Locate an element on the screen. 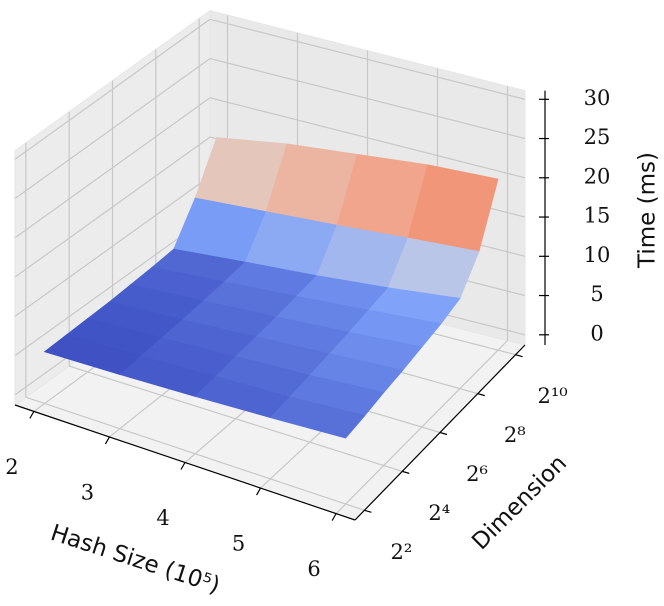 This screenshot has width=664, height=606. x-tick-label: 3 is located at coordinates (87, 492).